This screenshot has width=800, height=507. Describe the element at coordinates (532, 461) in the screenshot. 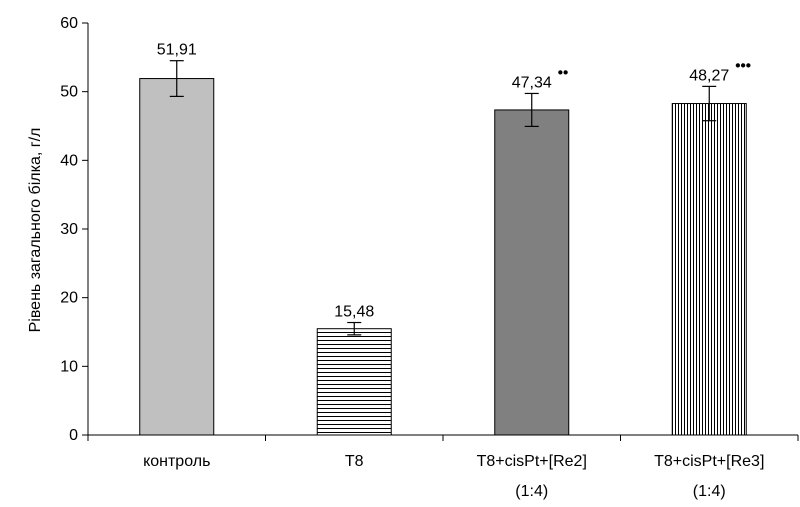

I see `x-category-line-2-0: T8+cisPt+[Re2]` at that location.